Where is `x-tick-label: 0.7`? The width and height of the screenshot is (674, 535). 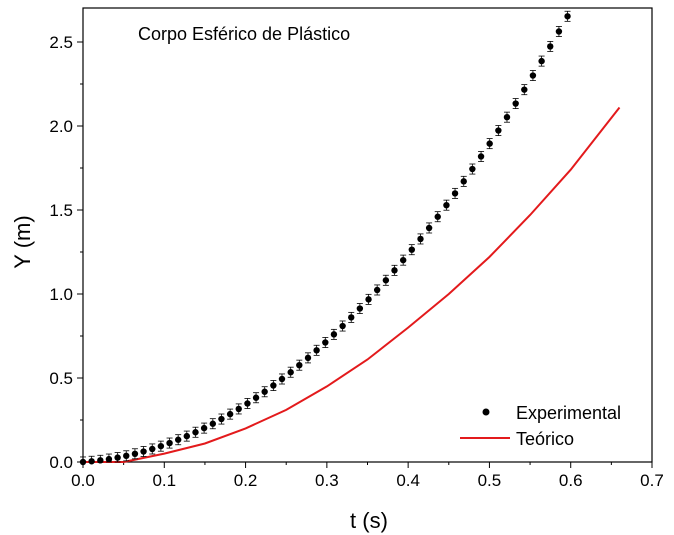 x-tick-label: 0.7 is located at coordinates (652, 480).